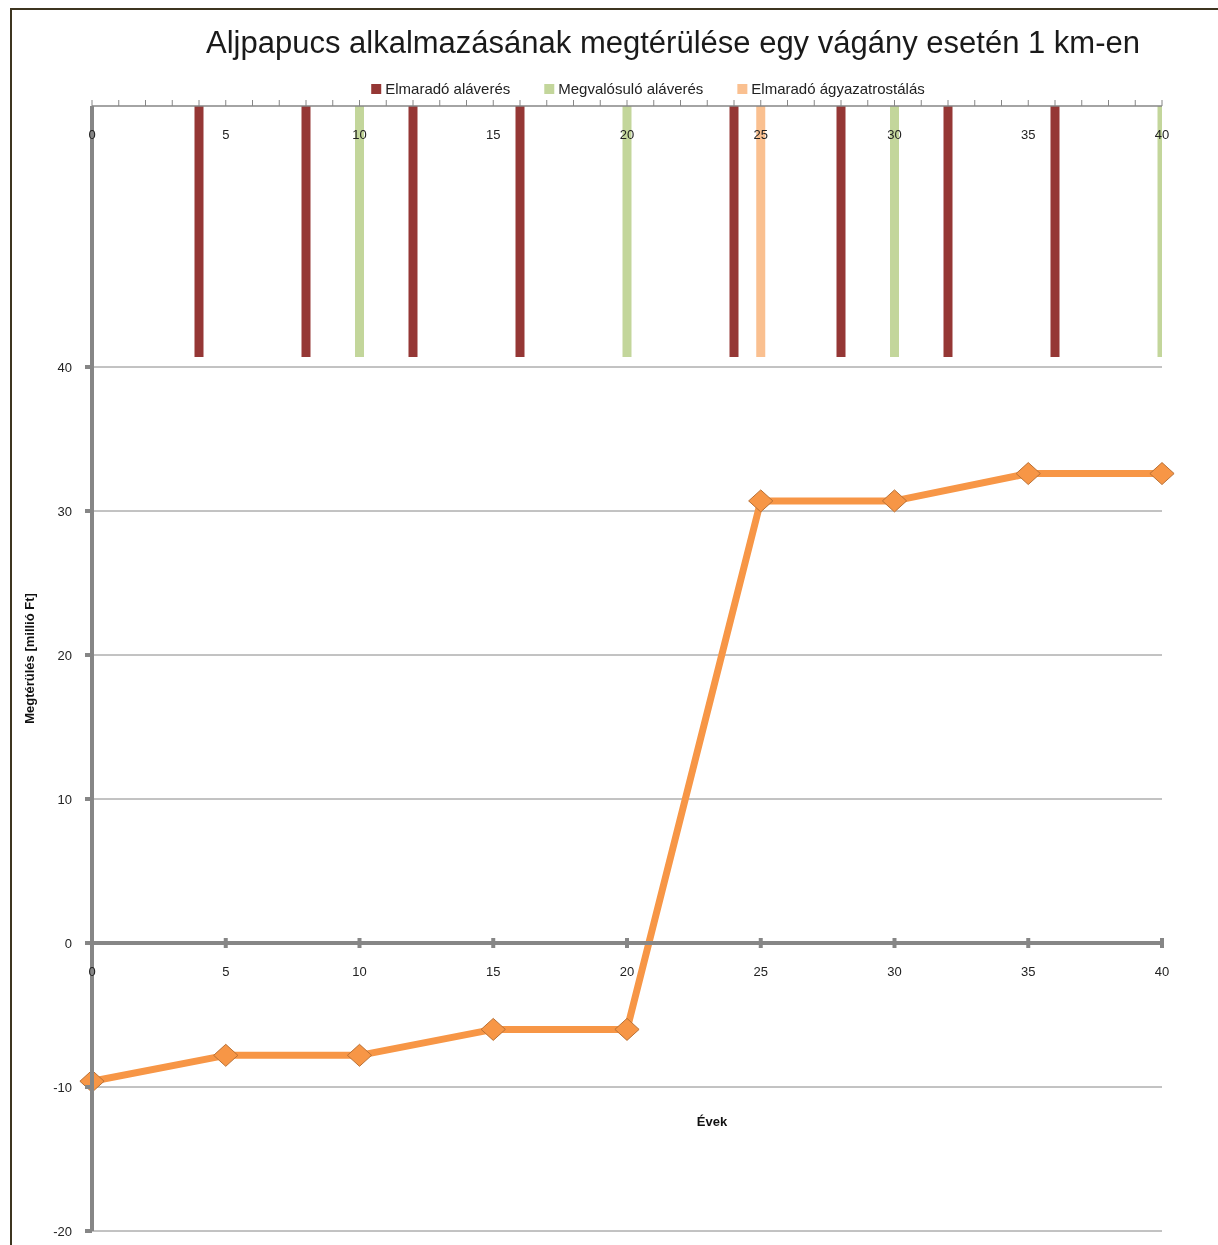 This screenshot has height=1245, width=1218. Describe the element at coordinates (838, 88) in the screenshot. I see `legend-label: Elmaradó ágyazatrostálás` at that location.